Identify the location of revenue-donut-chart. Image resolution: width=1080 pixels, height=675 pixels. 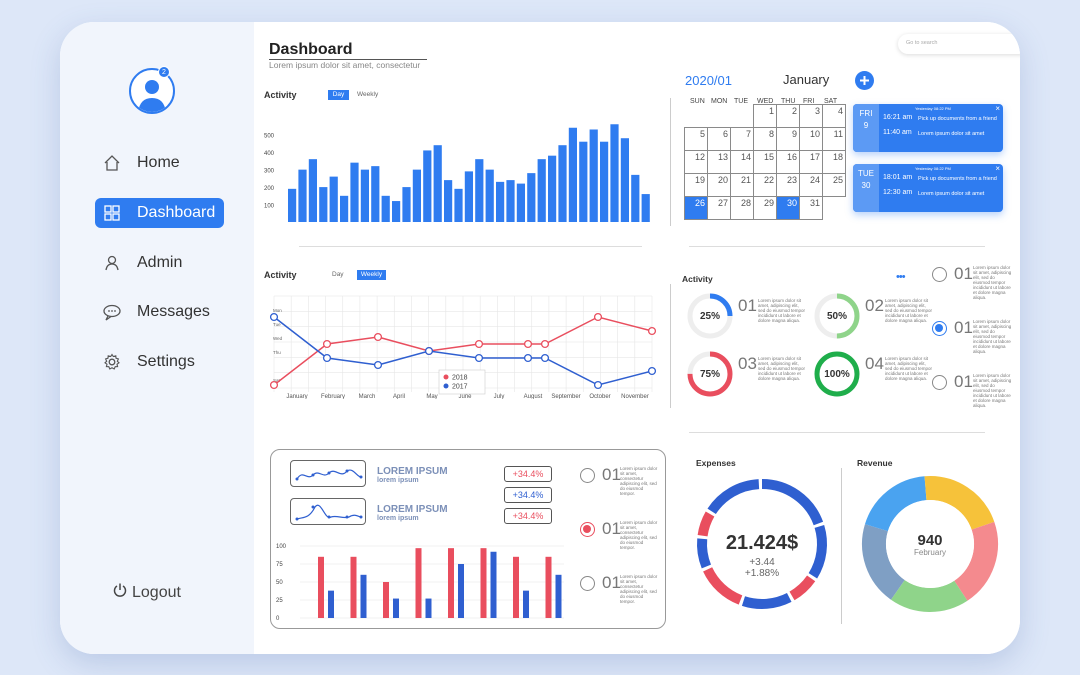
(930, 544).